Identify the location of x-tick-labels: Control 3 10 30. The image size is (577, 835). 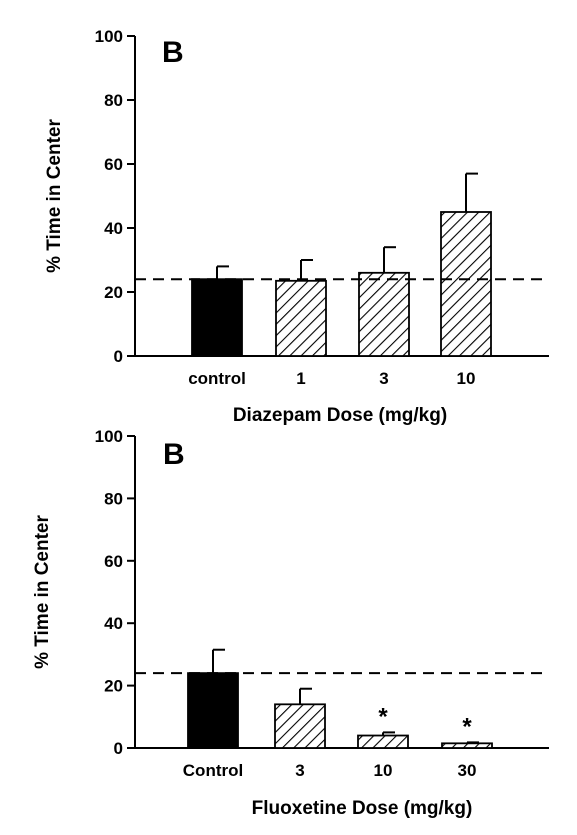
(330, 770).